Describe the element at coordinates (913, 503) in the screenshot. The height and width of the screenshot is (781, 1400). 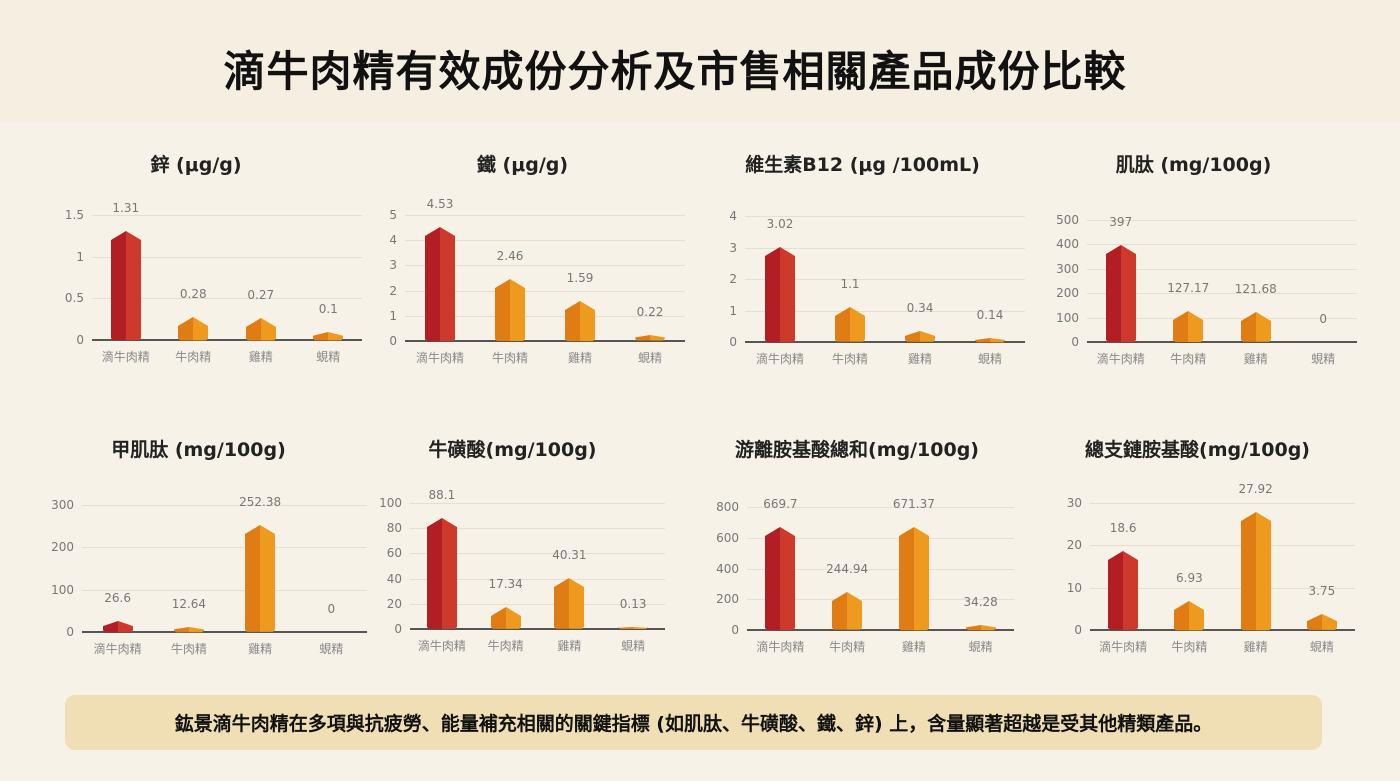
I see `value-label: 671.37` at that location.